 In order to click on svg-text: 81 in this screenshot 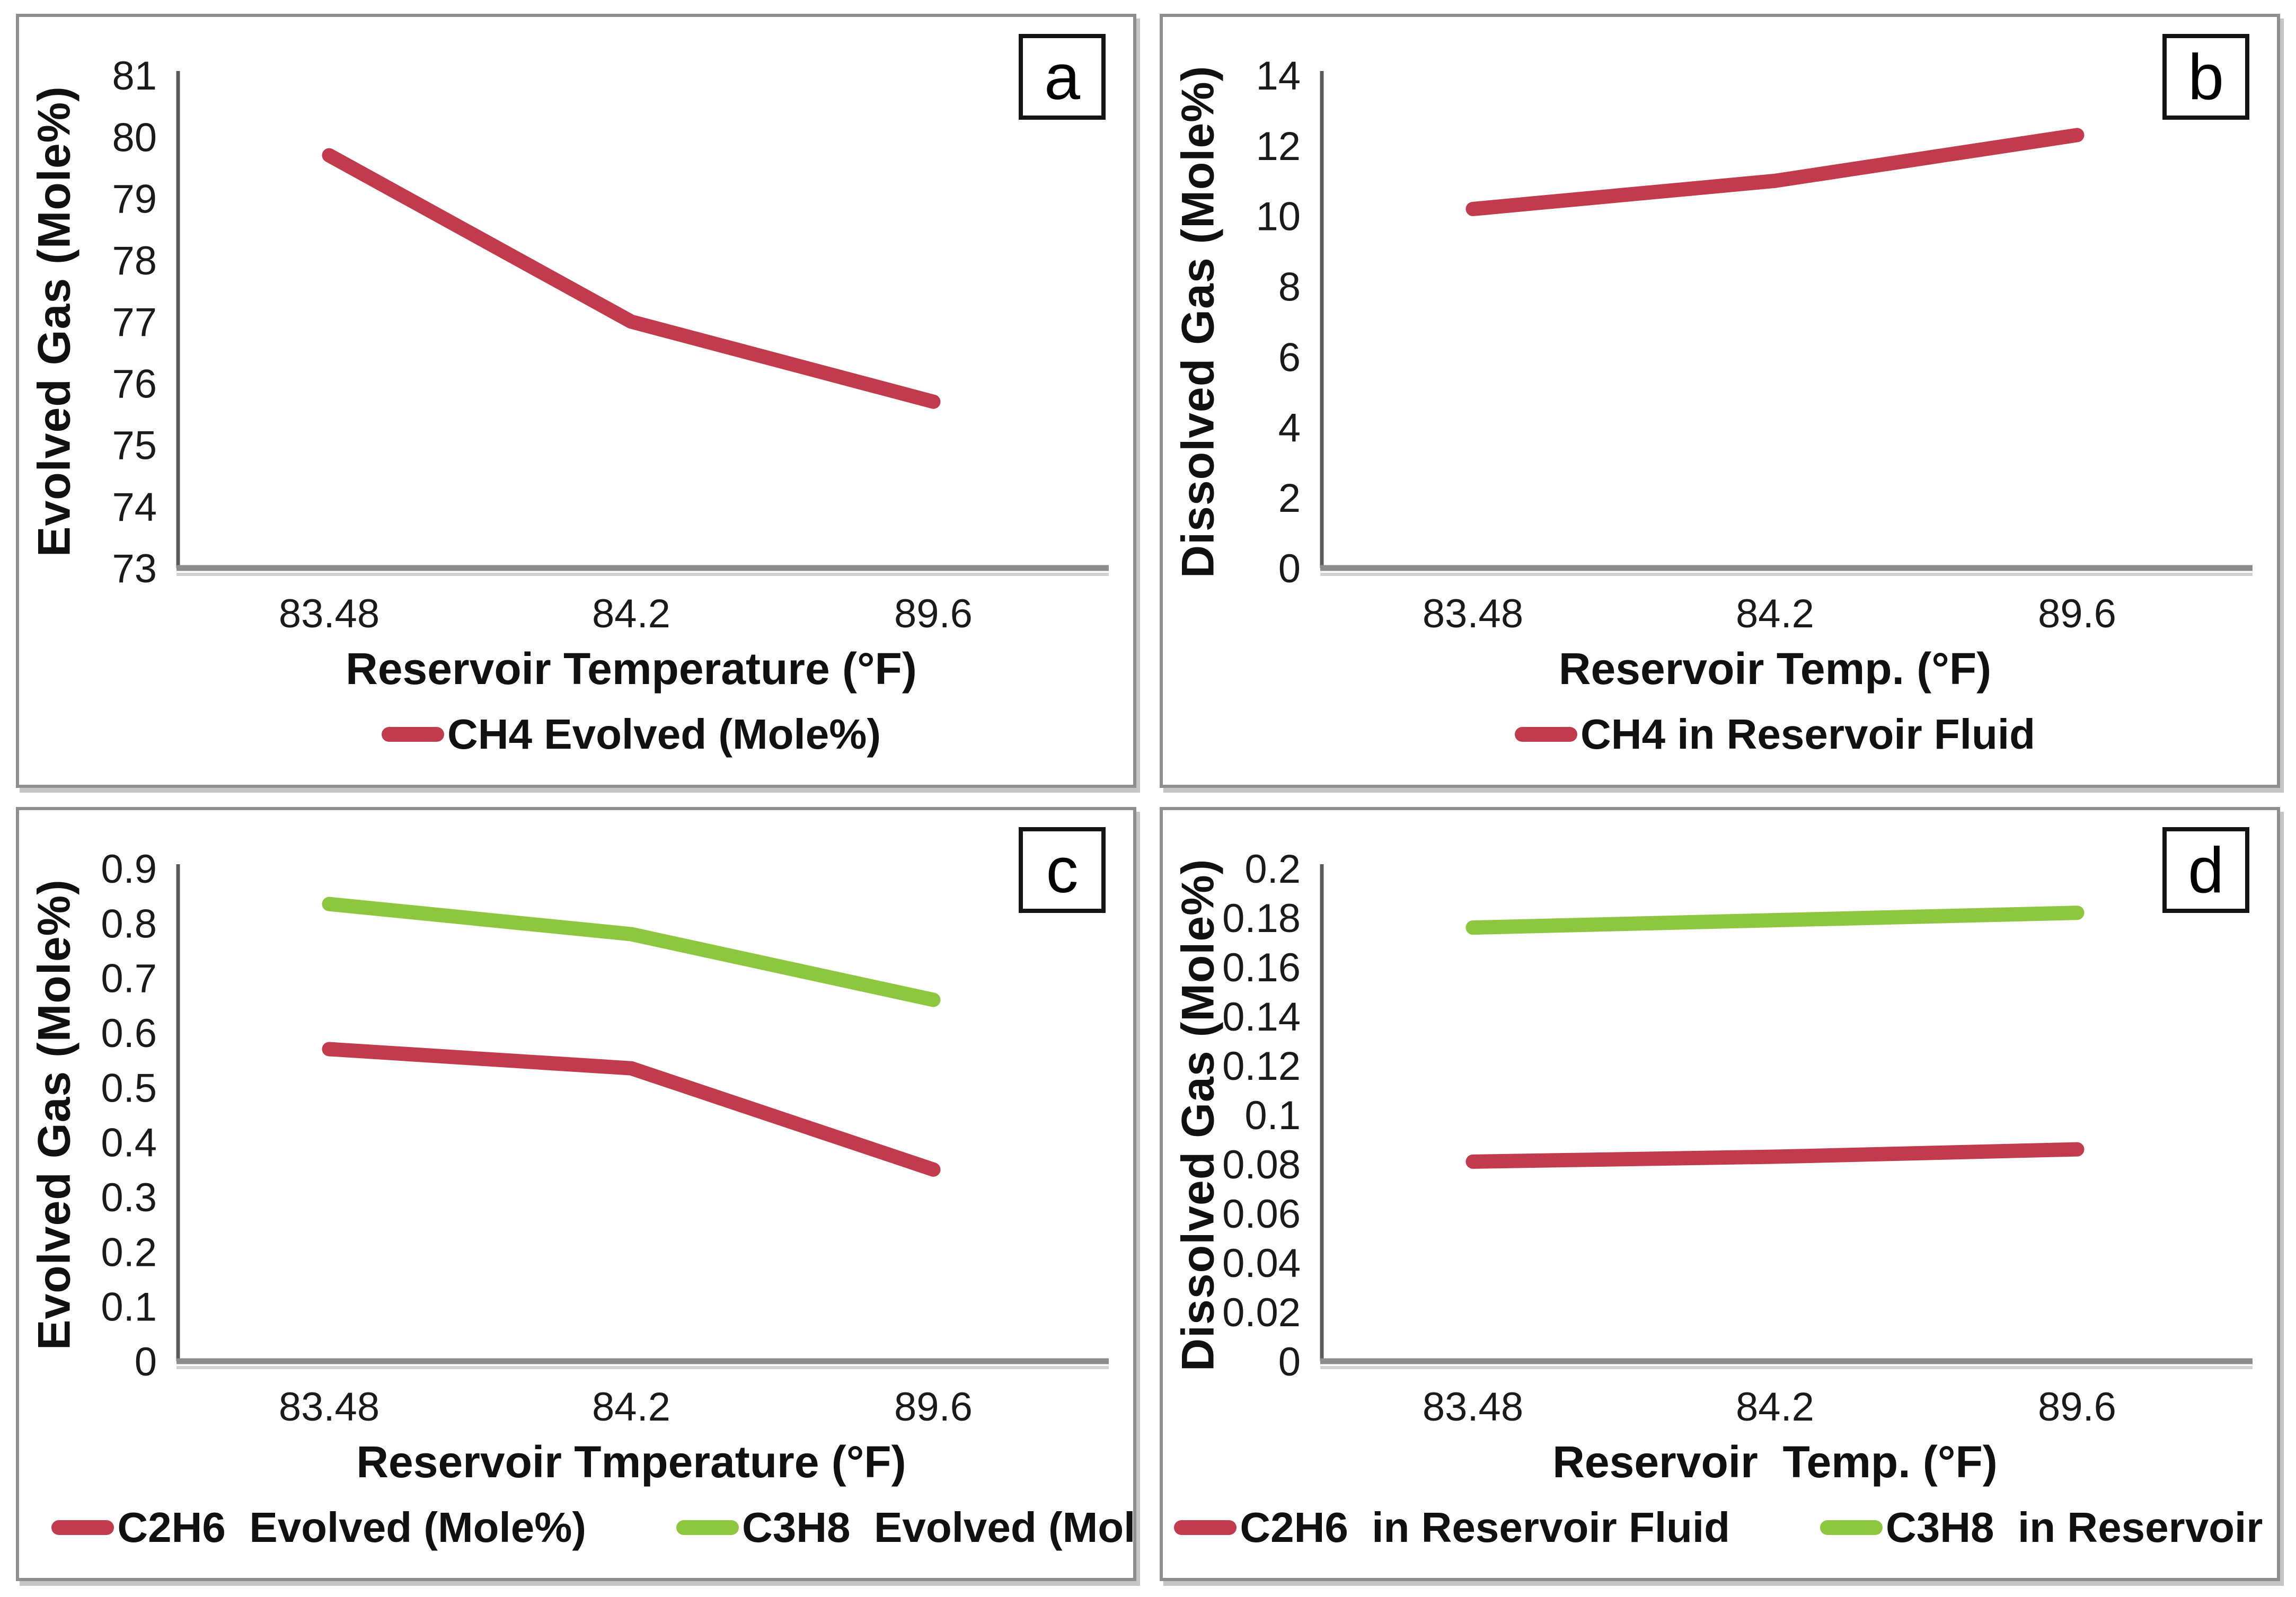, I will do `click(134, 76)`.